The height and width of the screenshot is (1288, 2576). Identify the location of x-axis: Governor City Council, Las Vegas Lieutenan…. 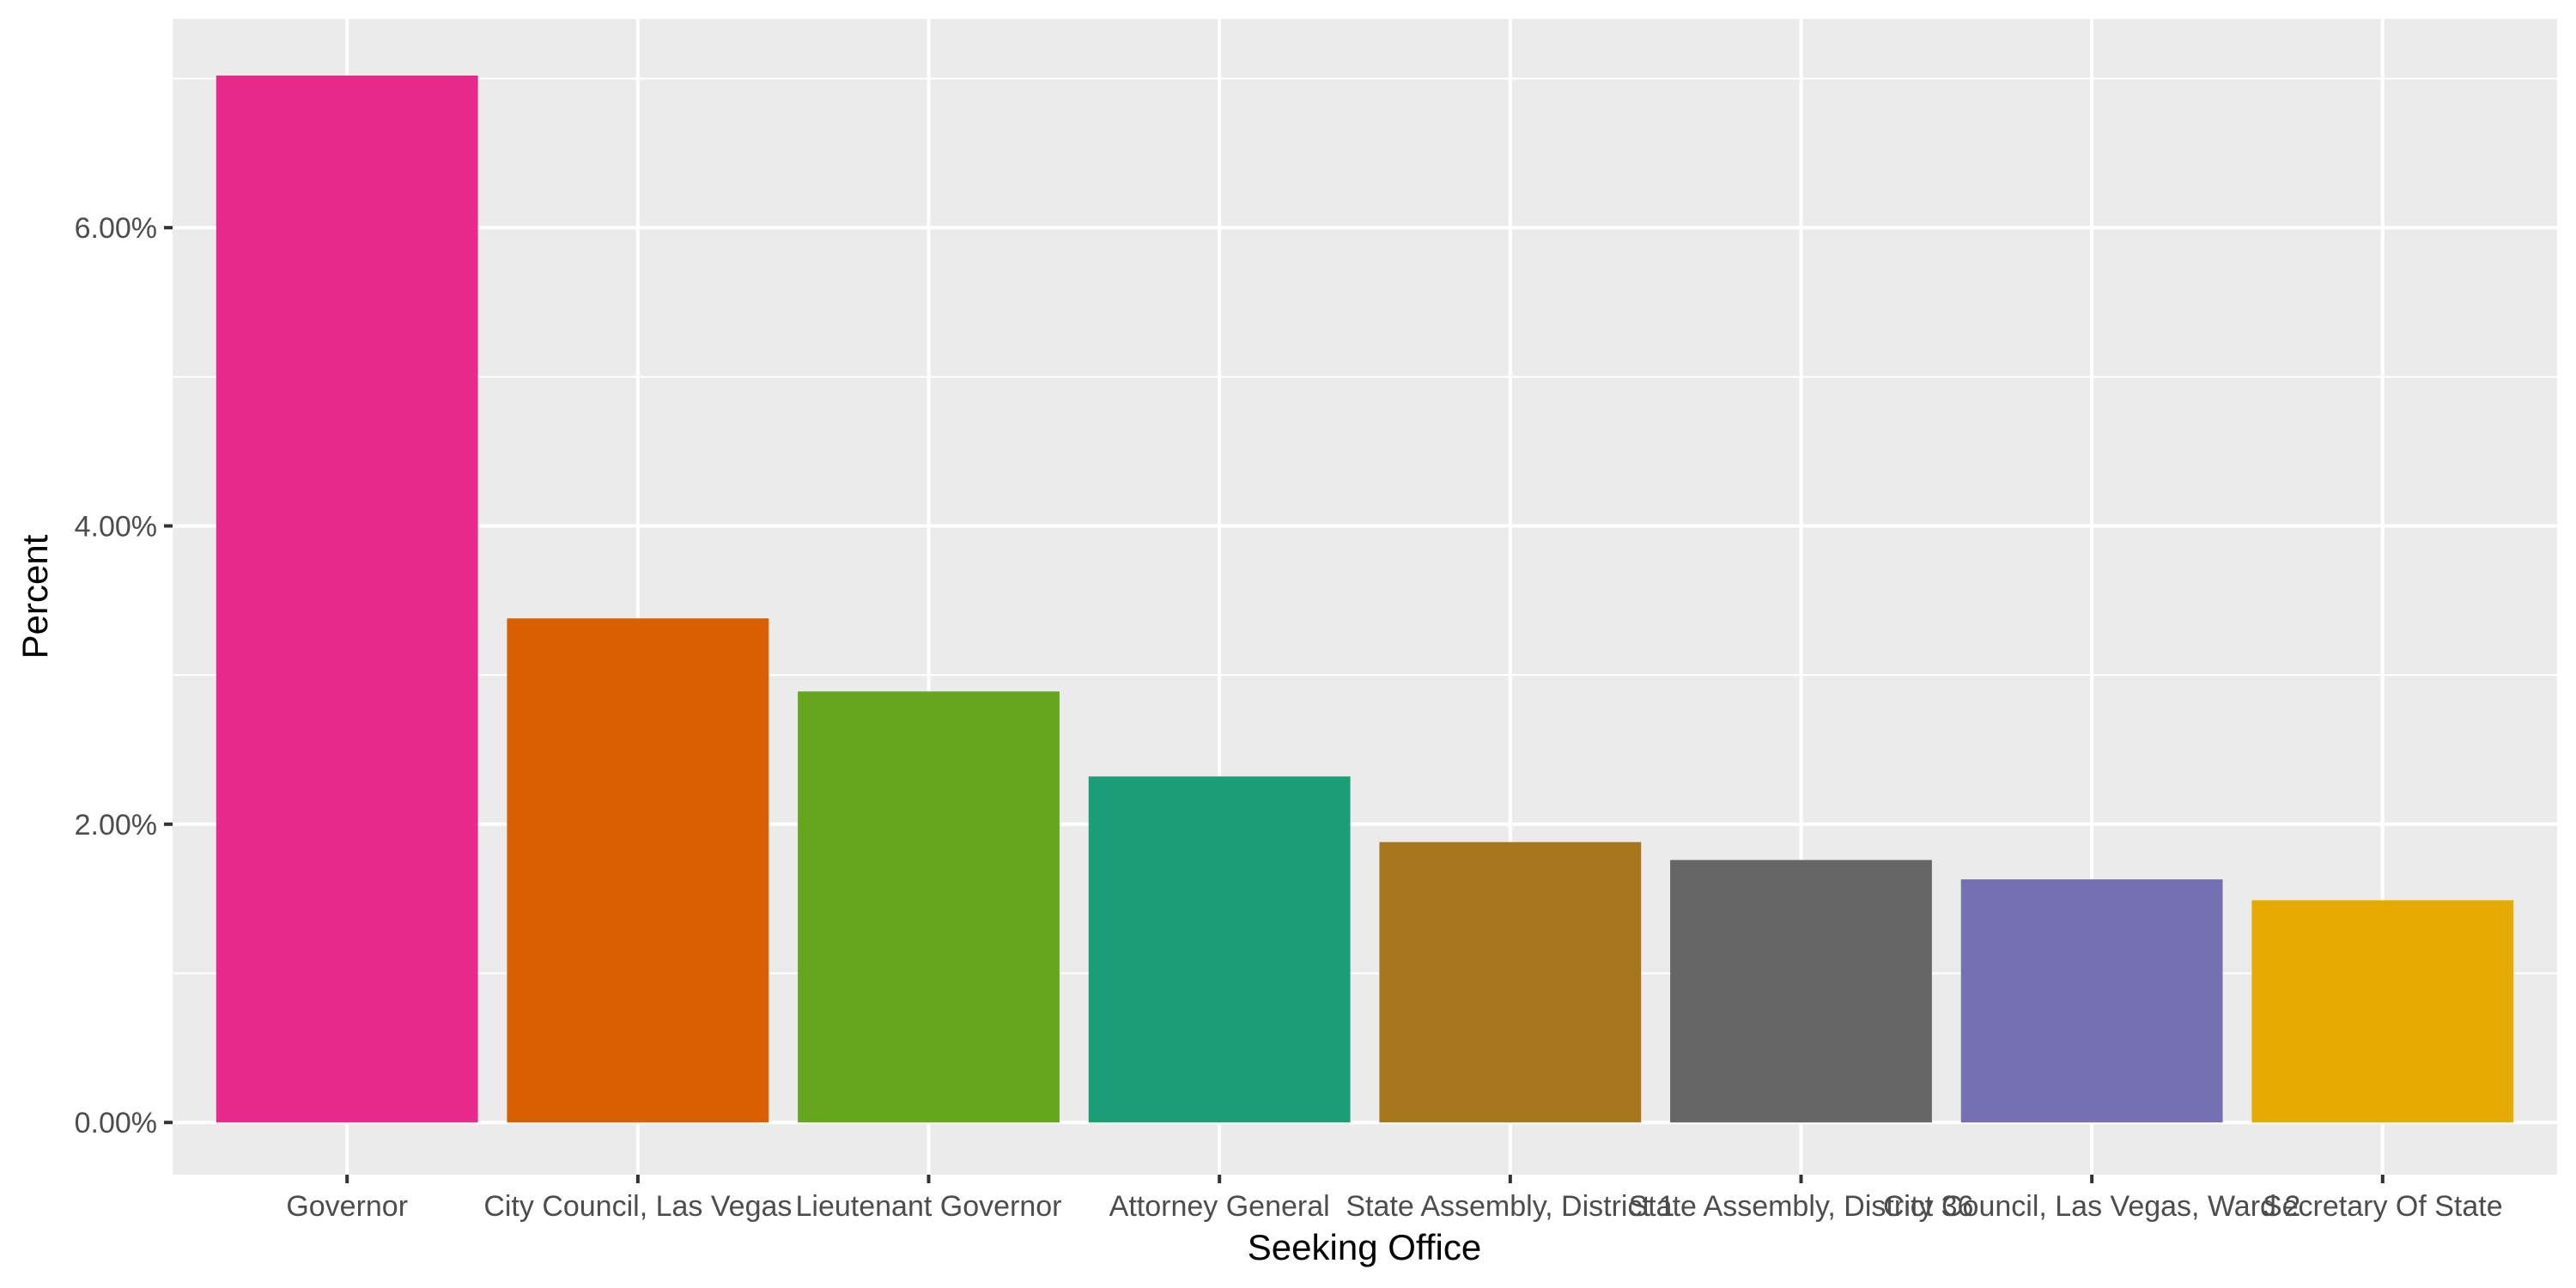
(1394, 1199).